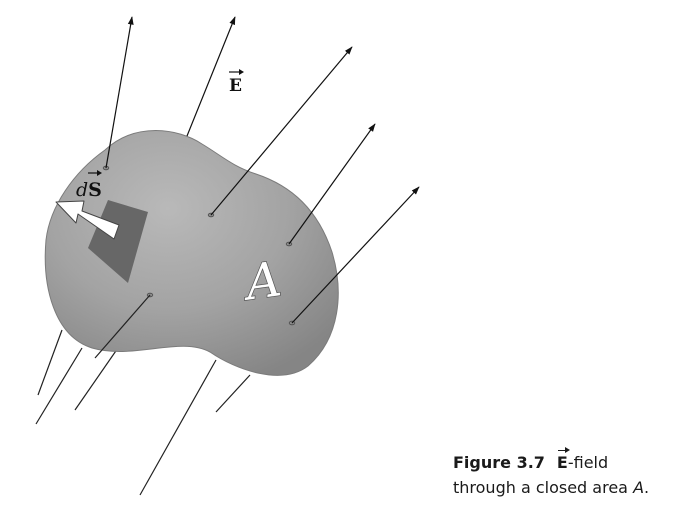 The width and height of the screenshot is (687, 526). I want to click on incoming-field-lines, so click(143, 412).